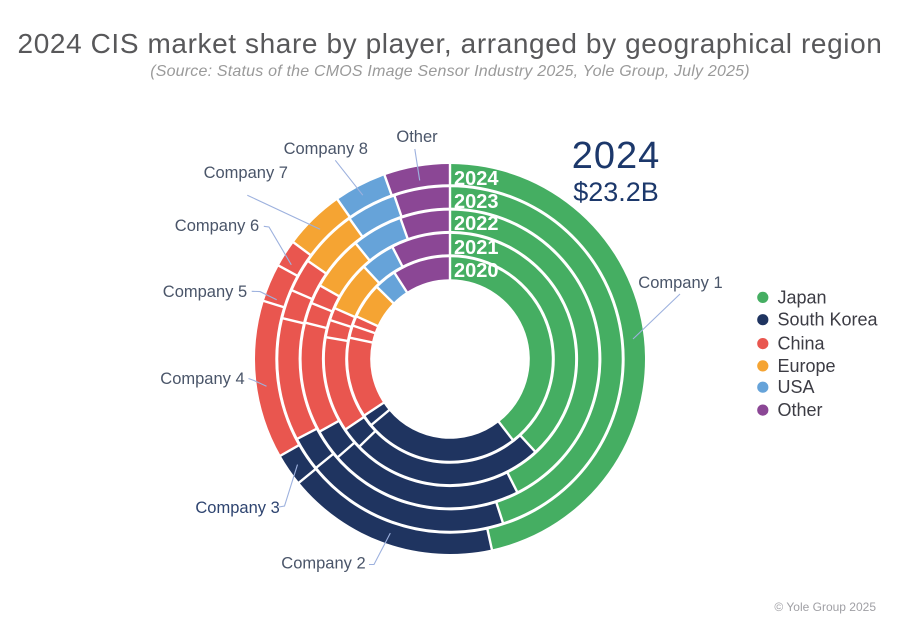 This screenshot has height=630, width=900. I want to click on svg-text: USA, so click(796, 387).